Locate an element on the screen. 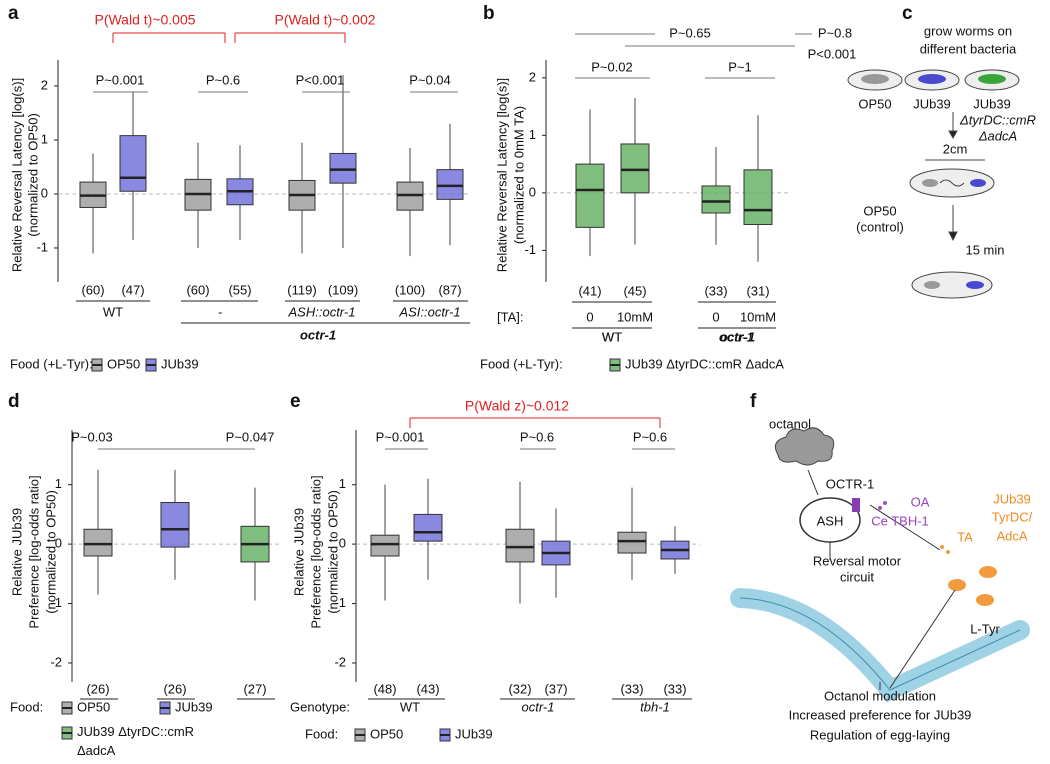 The width and height of the screenshot is (1050, 764). group-title: octr-1 is located at coordinates (318, 334).